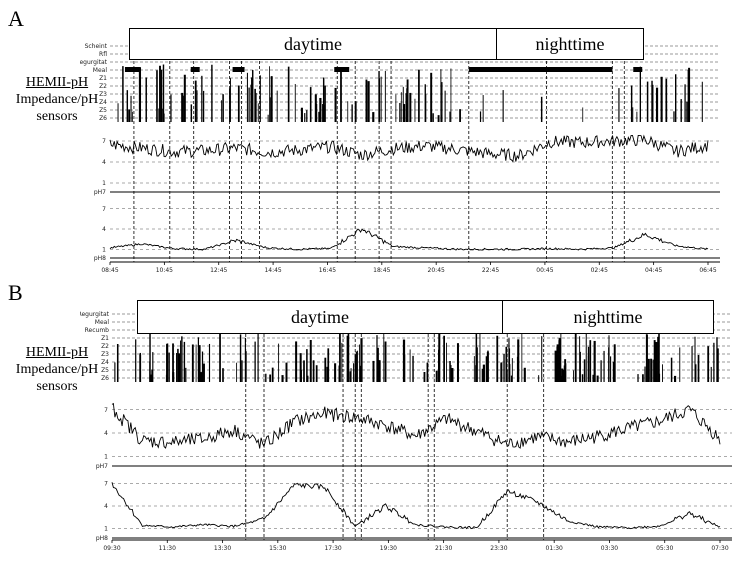  Describe the element at coordinates (609, 548) in the screenshot. I see `x-tick-label: 03:30` at that location.